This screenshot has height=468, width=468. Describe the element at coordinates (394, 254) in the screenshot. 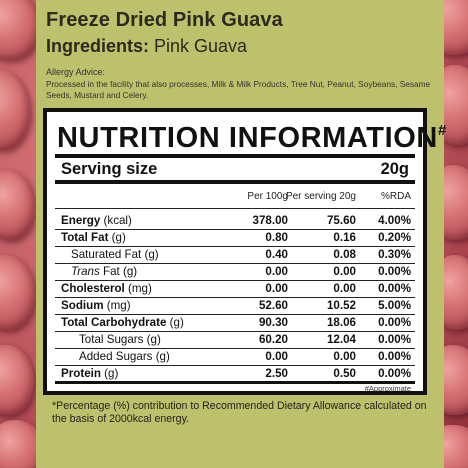

I see `value-rda: 0.30%` at that location.